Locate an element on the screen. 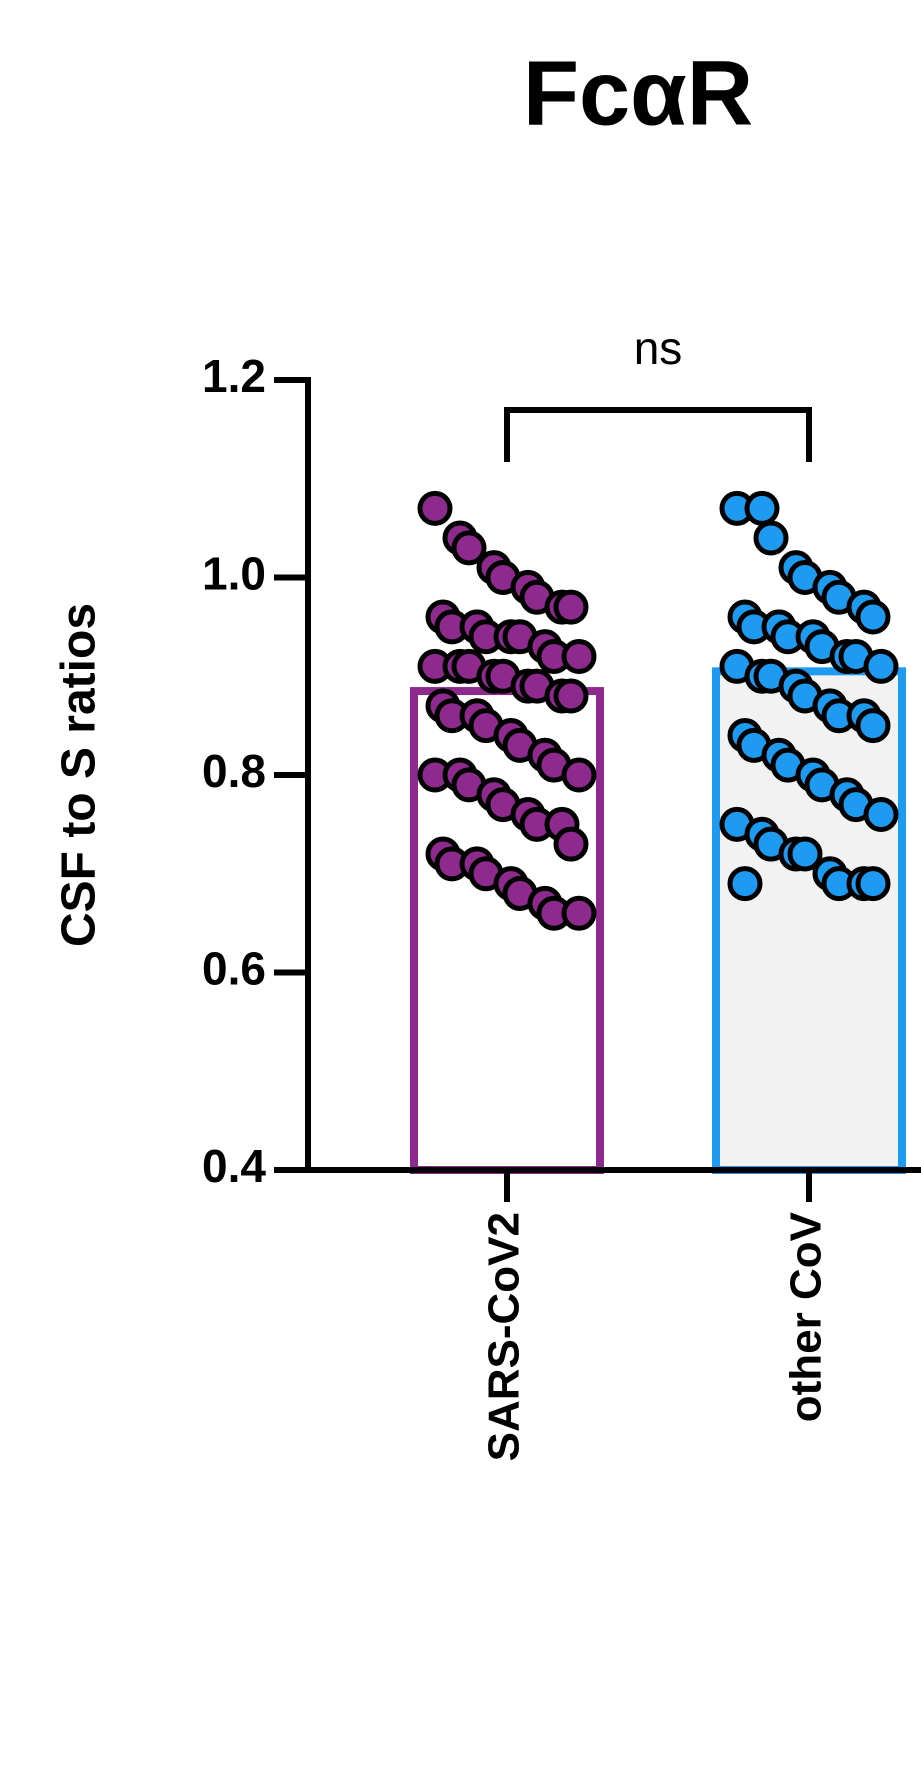 The image size is (921, 1788). significance-bracket is located at coordinates (658, 434).